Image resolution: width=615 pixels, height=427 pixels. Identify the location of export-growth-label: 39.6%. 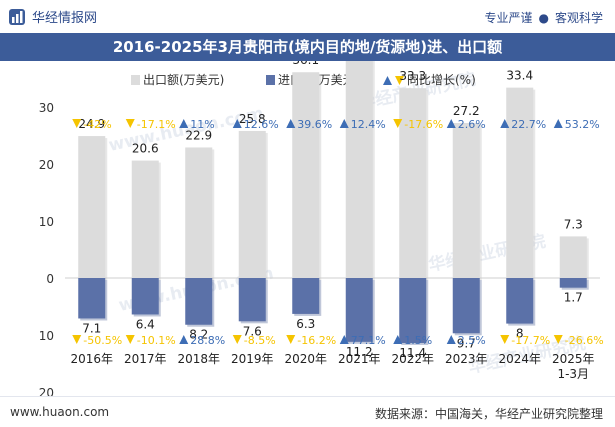
(314, 124).